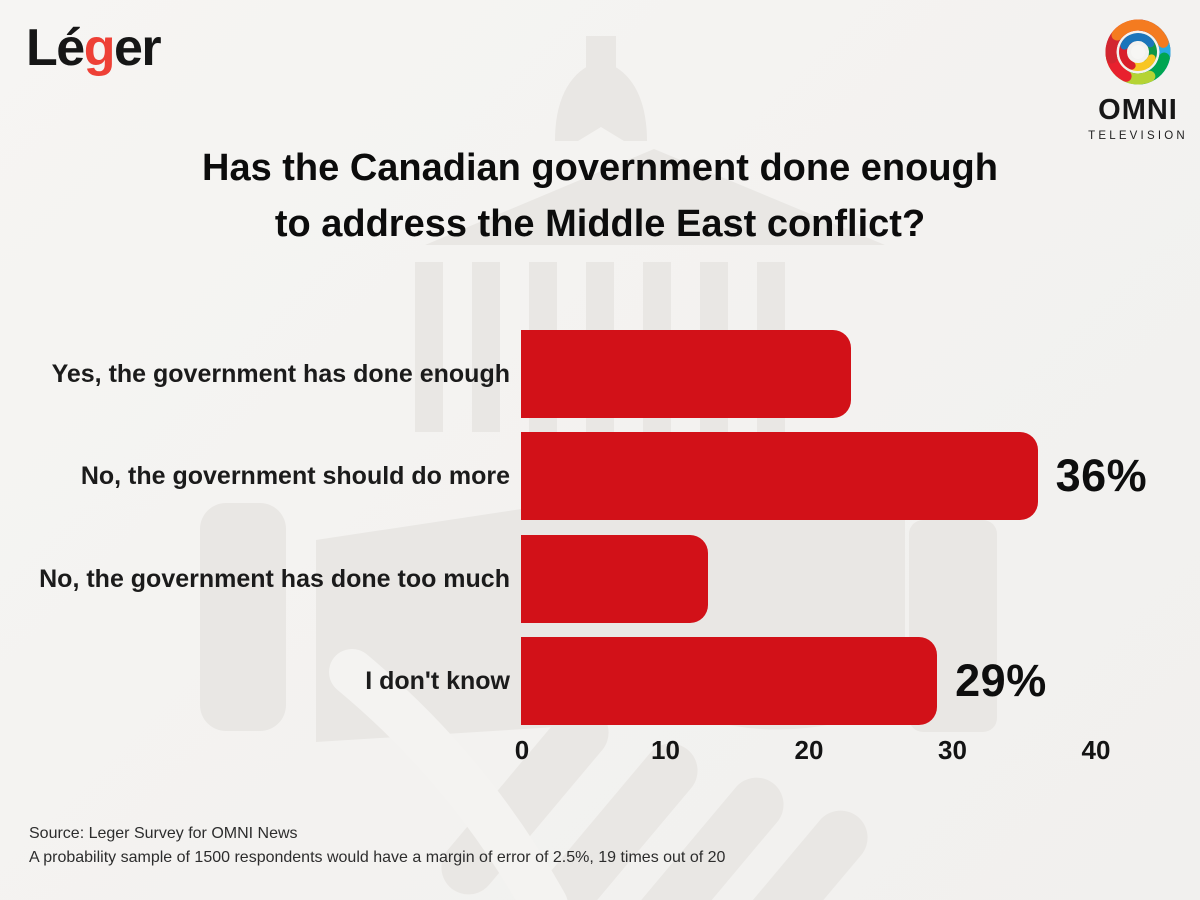 This screenshot has width=1200, height=900. What do you see at coordinates (437, 680) in the screenshot?
I see `category-label: I don't know` at bounding box center [437, 680].